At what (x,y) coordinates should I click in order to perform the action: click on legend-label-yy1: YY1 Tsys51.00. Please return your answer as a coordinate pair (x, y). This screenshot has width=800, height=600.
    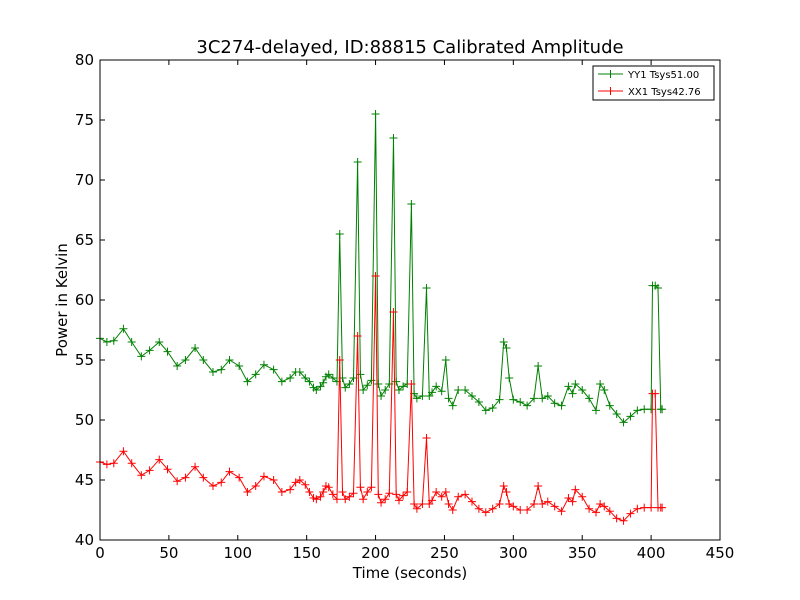
    Looking at the image, I should click on (663, 75).